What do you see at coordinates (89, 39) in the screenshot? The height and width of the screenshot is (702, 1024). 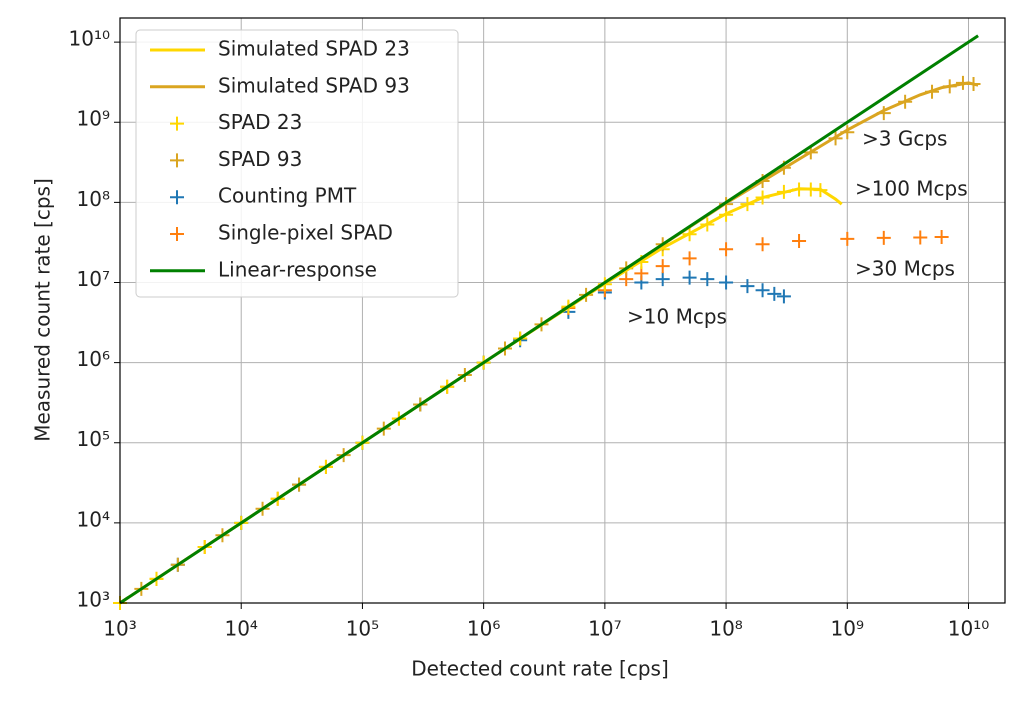 I see `y-tick-label: 10¹⁰` at bounding box center [89, 39].